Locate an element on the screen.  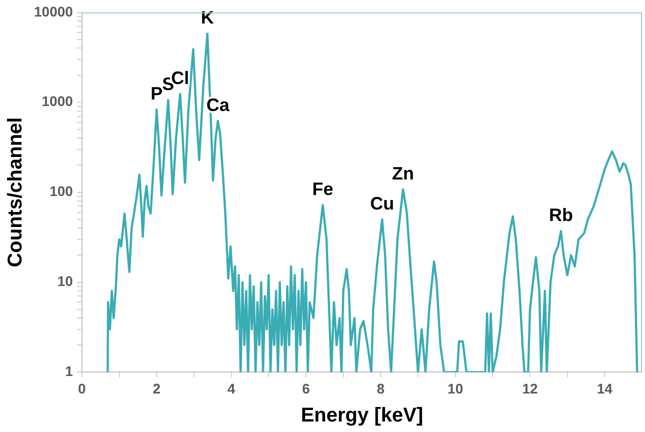
x-tick-label: 2 is located at coordinates (156, 388).